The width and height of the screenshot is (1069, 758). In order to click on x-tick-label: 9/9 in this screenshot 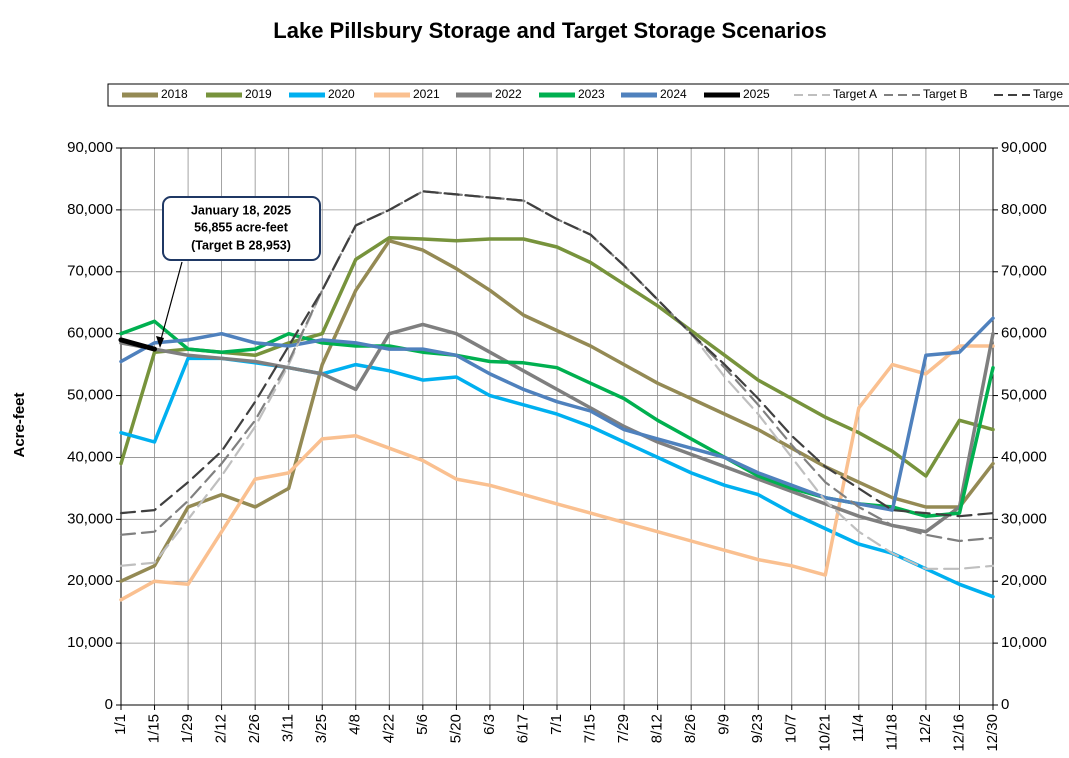, I will do `click(724, 724)`.